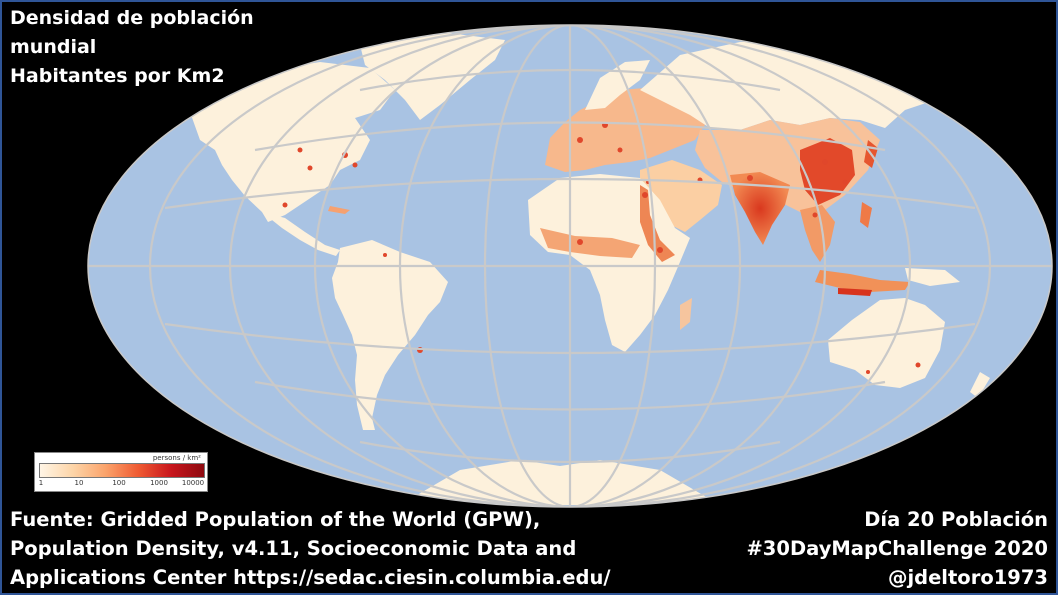  I want to click on land-central-america, so click(301, 234).